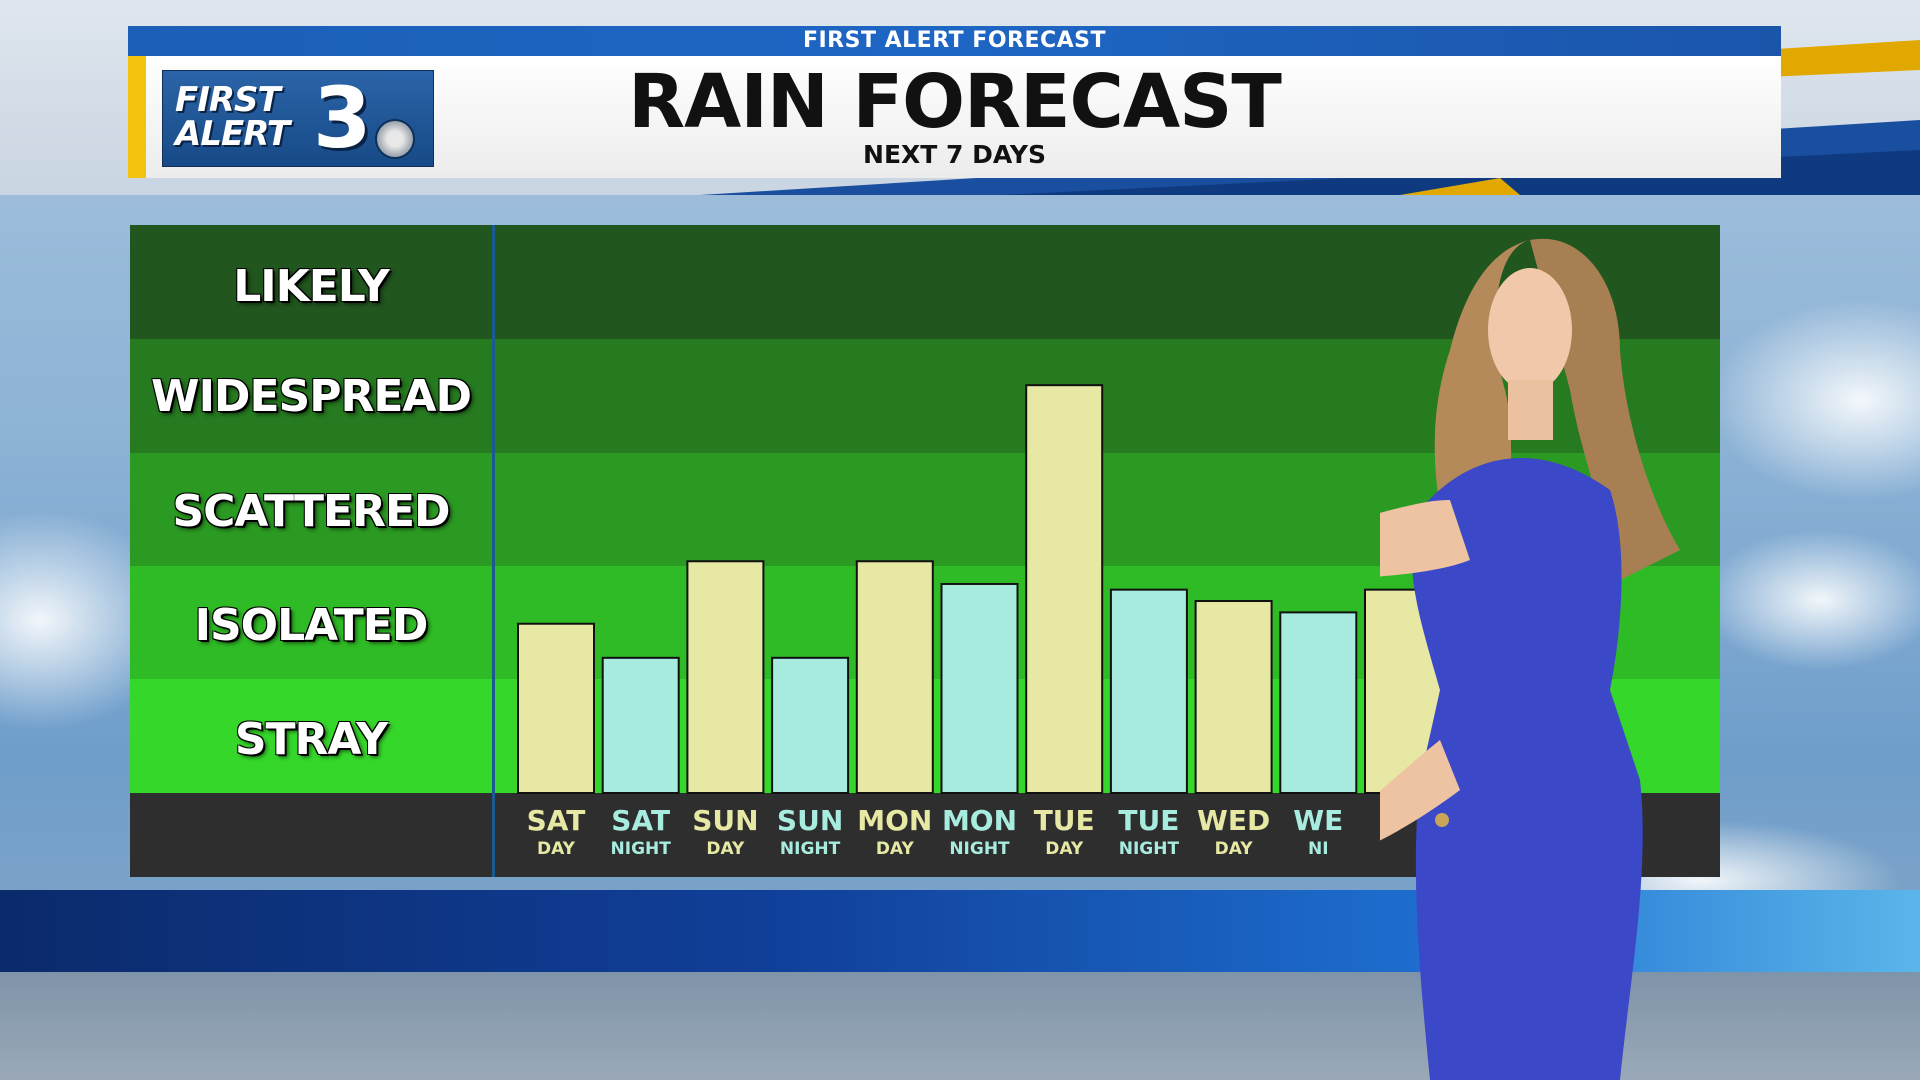 This screenshot has height=1080, width=1920. What do you see at coordinates (810, 725) in the screenshot?
I see `bar-sun-night` at bounding box center [810, 725].